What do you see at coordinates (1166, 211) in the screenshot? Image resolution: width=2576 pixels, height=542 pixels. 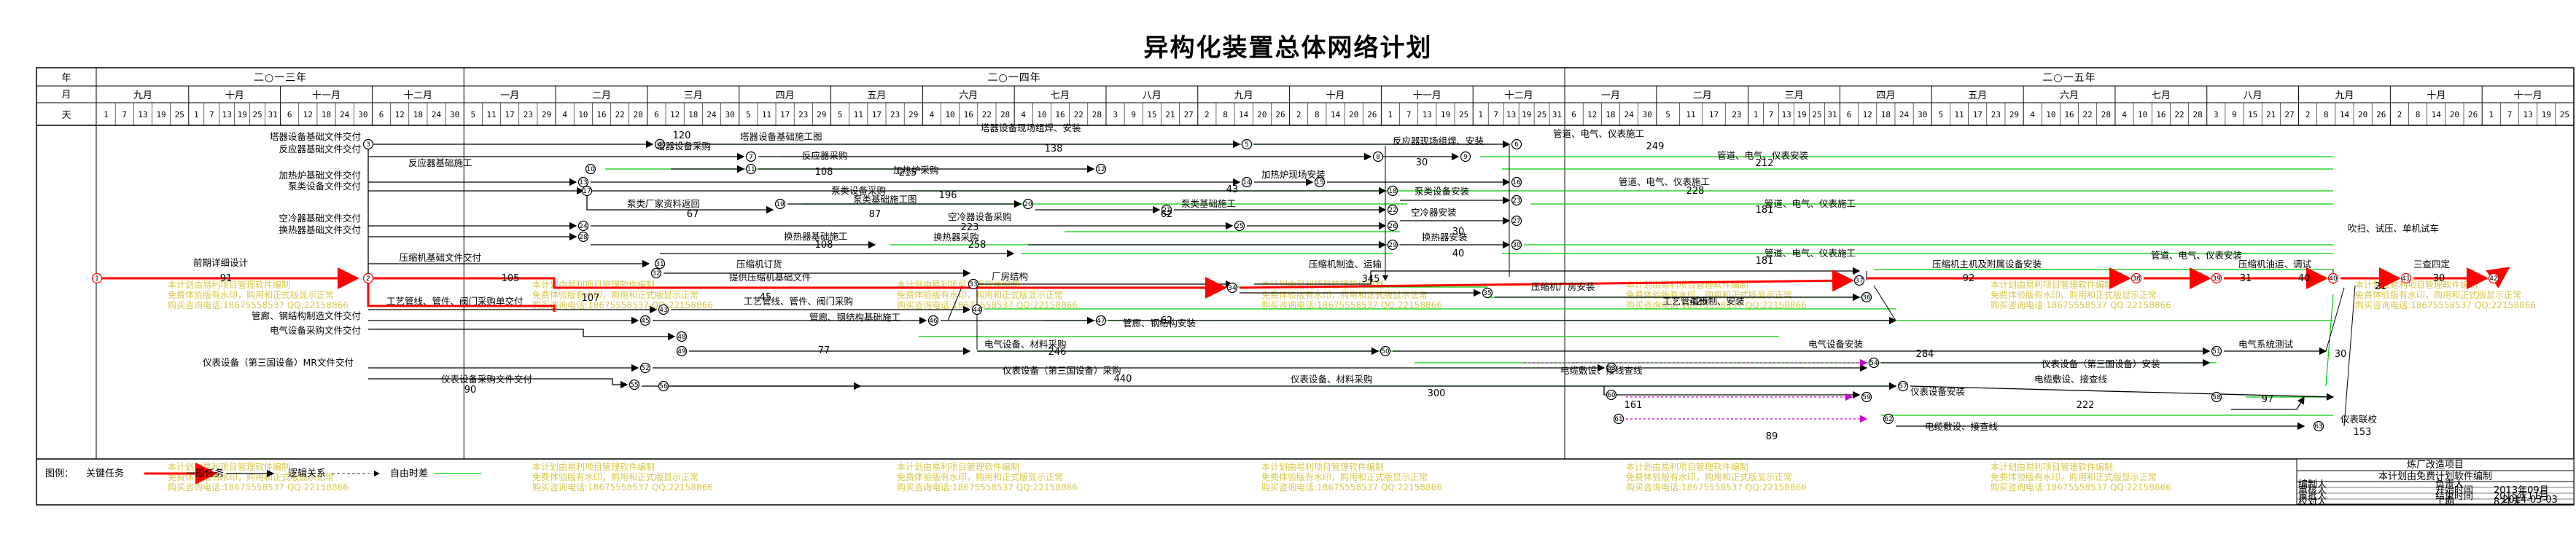 I see `event-node-number: 21` at bounding box center [1166, 211].